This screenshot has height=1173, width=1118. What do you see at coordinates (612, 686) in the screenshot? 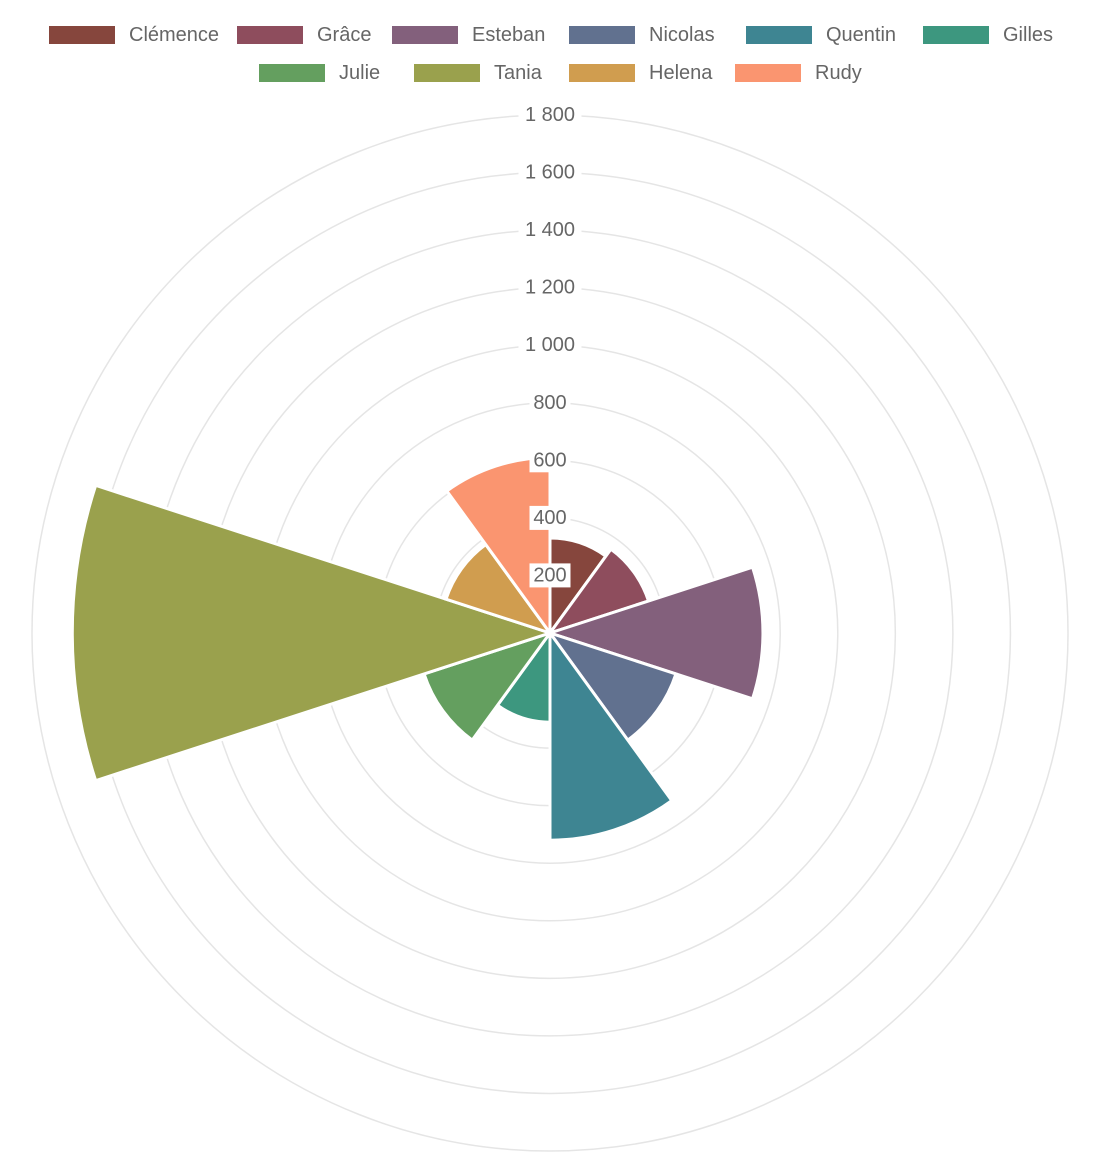
I see `segment-nicolas` at bounding box center [612, 686].